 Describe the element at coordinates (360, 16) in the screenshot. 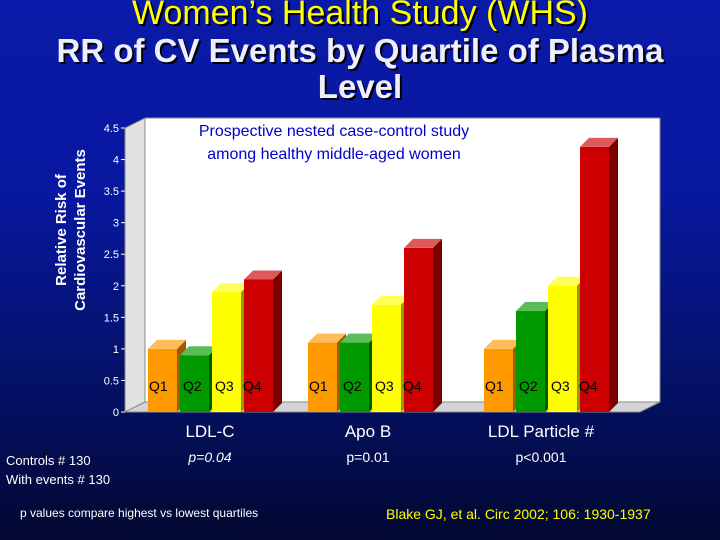

I see `slide-title: Women’s Health Study (WHS)` at that location.